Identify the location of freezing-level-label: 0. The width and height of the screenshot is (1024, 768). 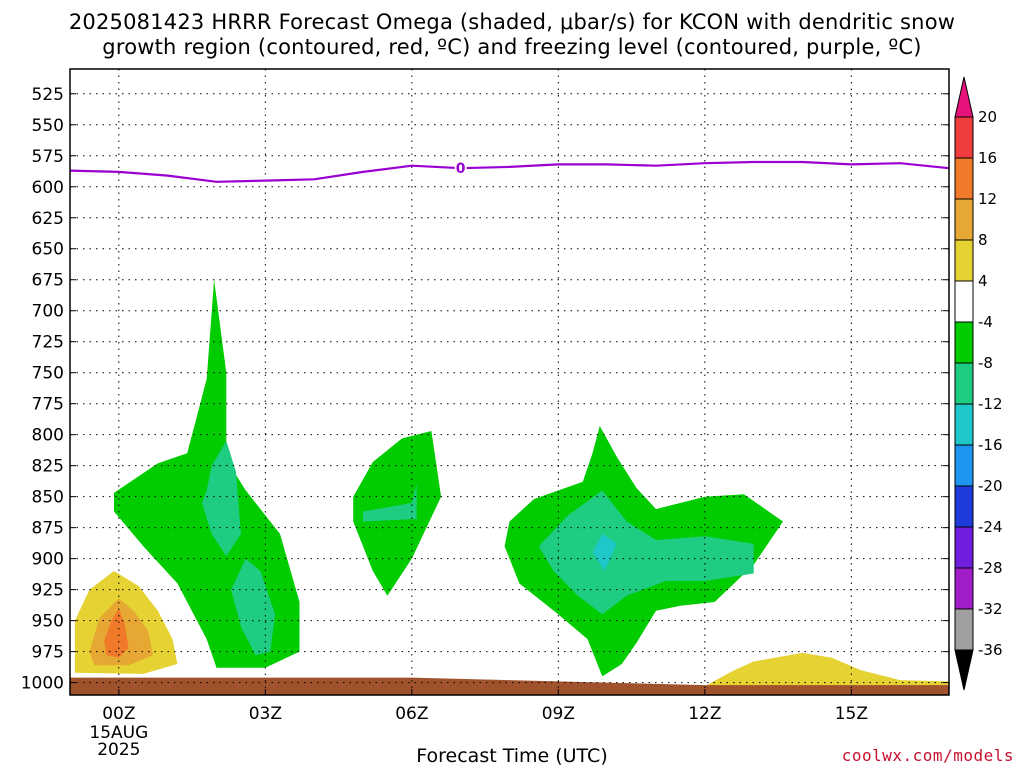
(461, 169).